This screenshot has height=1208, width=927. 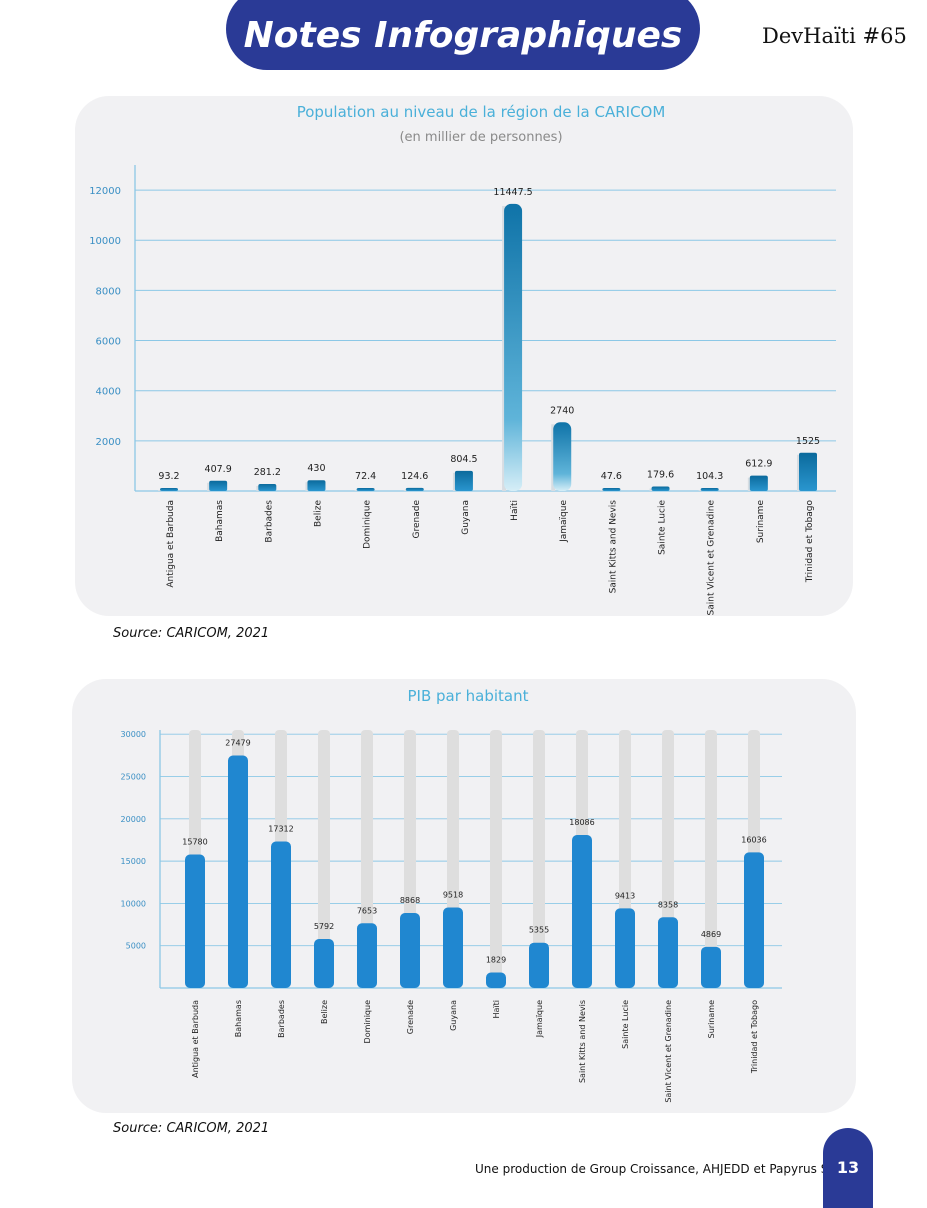 I want to click on chart1-subtitle: (en millier de personnes), so click(x=480, y=137).